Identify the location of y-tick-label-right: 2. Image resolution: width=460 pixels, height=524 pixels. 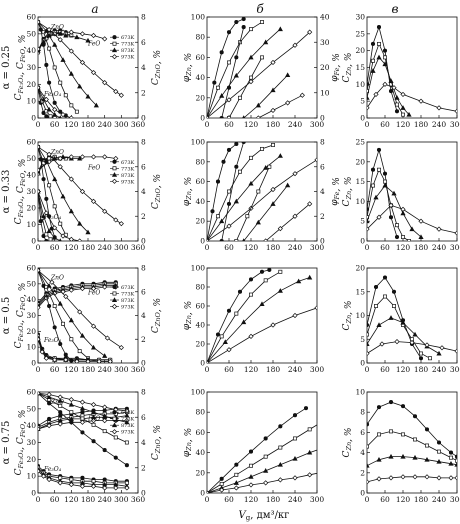
(322, 216).